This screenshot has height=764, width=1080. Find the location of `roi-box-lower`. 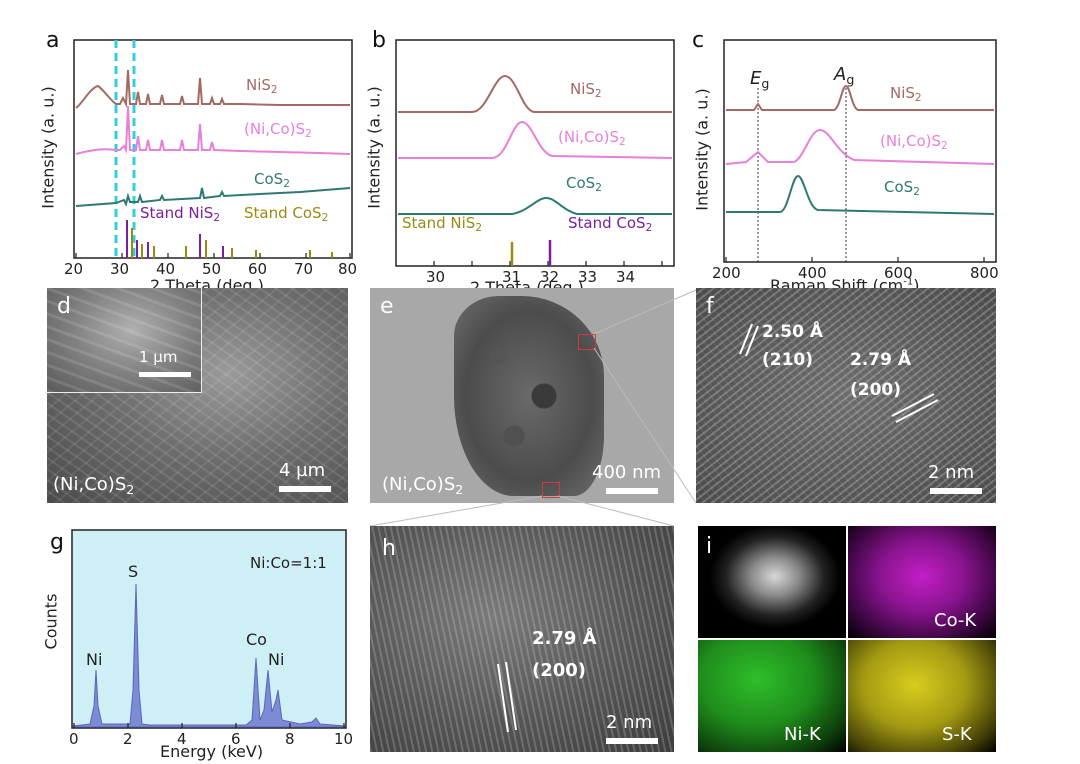

roi-box-lower is located at coordinates (551, 490).